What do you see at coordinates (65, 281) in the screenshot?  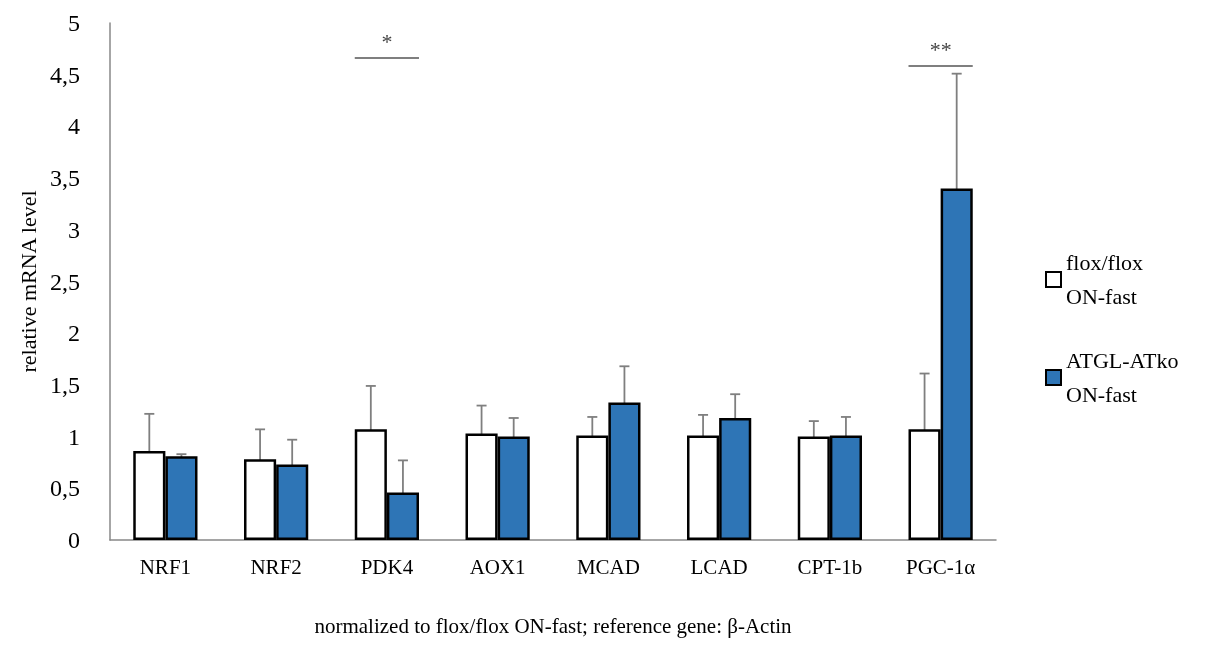 I see `y-tick-label: 2,5` at bounding box center [65, 281].